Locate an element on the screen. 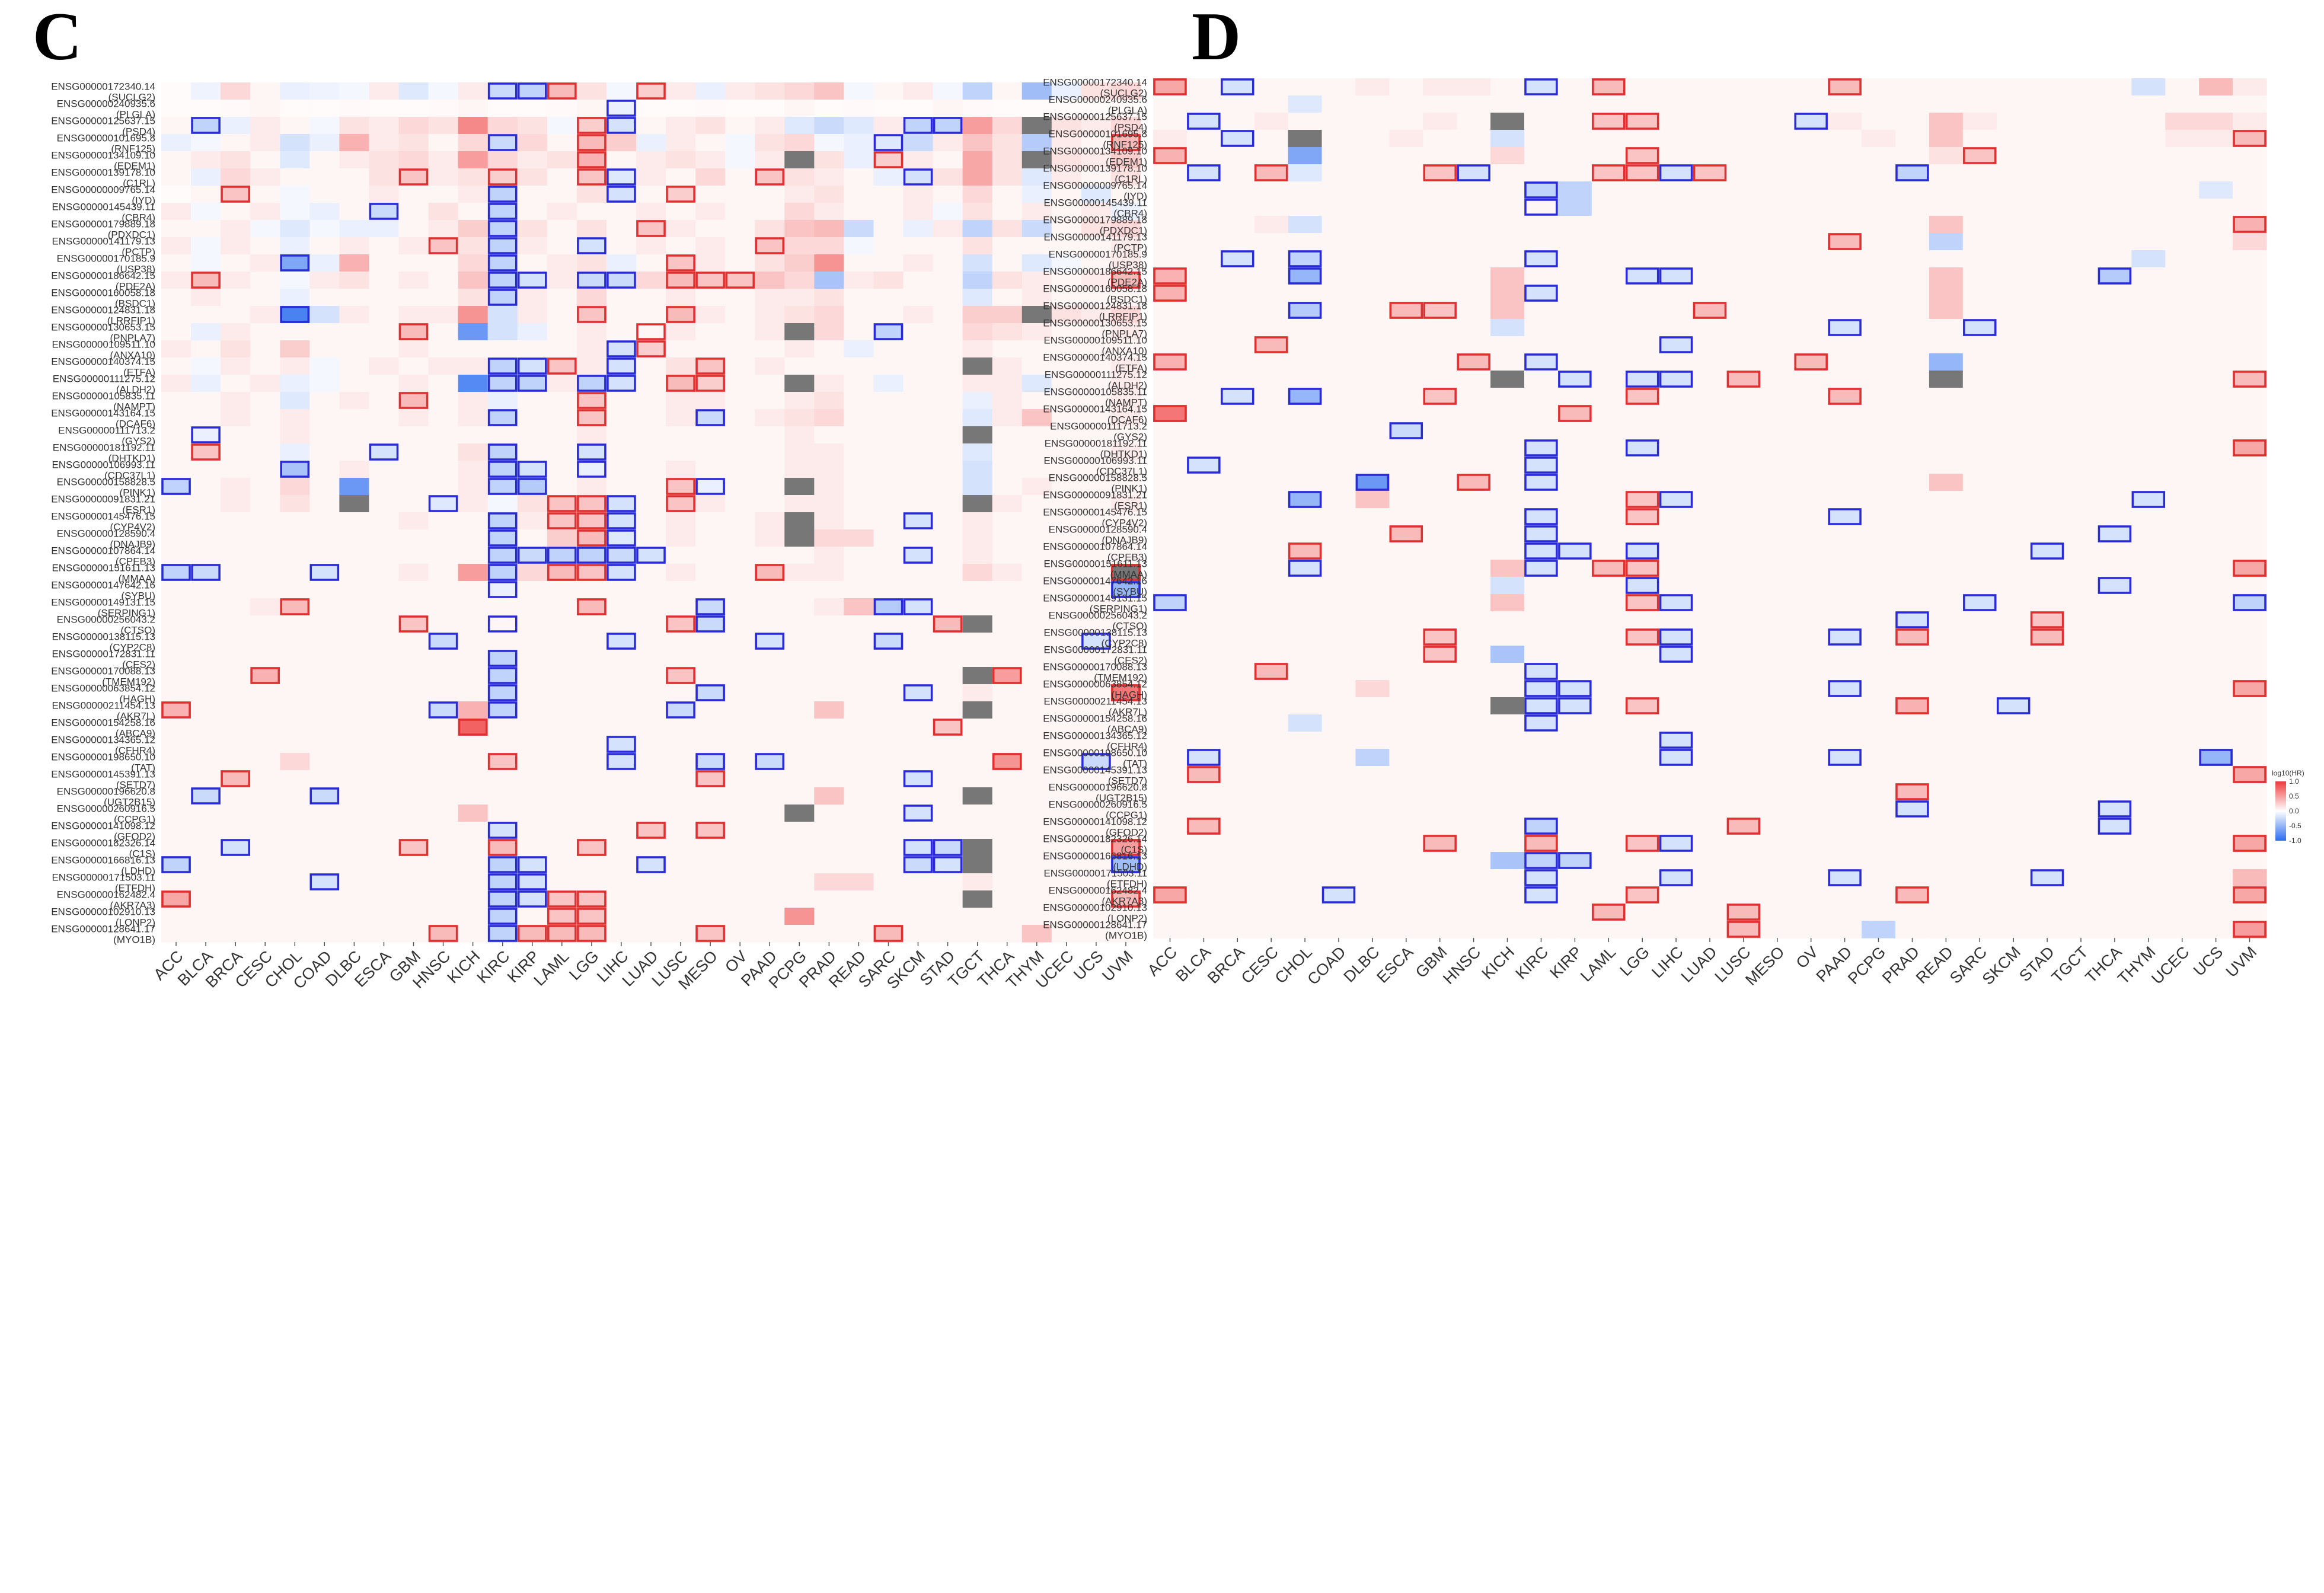  row-label-gene: (DHTKD1) is located at coordinates (1123, 454).